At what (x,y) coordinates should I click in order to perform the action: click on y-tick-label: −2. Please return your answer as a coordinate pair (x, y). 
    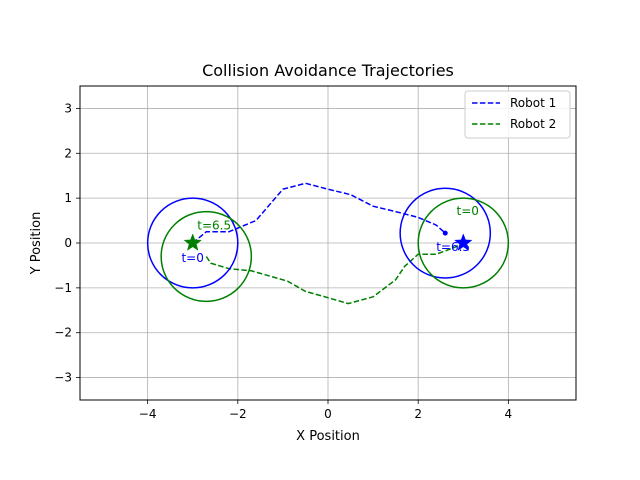
    Looking at the image, I should click on (63, 333).